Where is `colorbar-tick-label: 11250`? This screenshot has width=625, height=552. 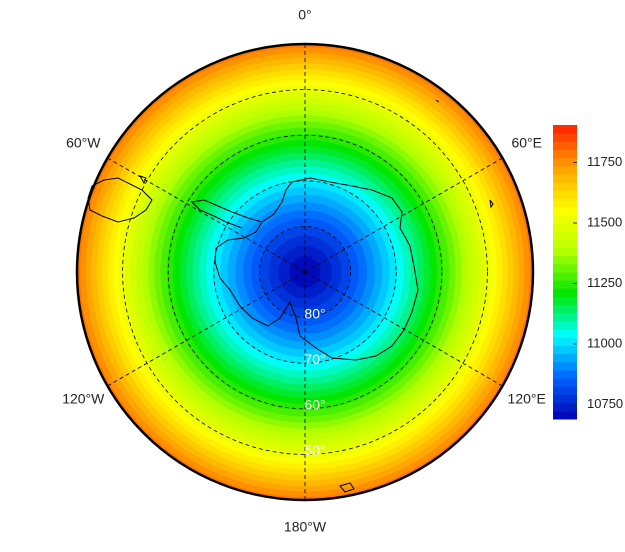 colorbar-tick-label: 11250 is located at coordinates (604, 282).